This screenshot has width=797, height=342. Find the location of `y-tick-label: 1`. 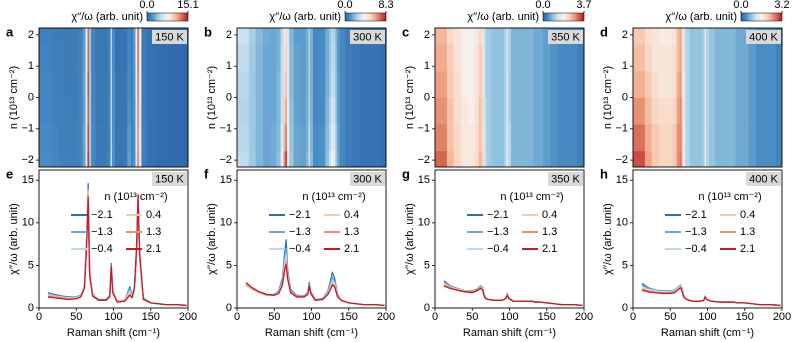

y-tick-label: 1 is located at coordinates (31, 66).